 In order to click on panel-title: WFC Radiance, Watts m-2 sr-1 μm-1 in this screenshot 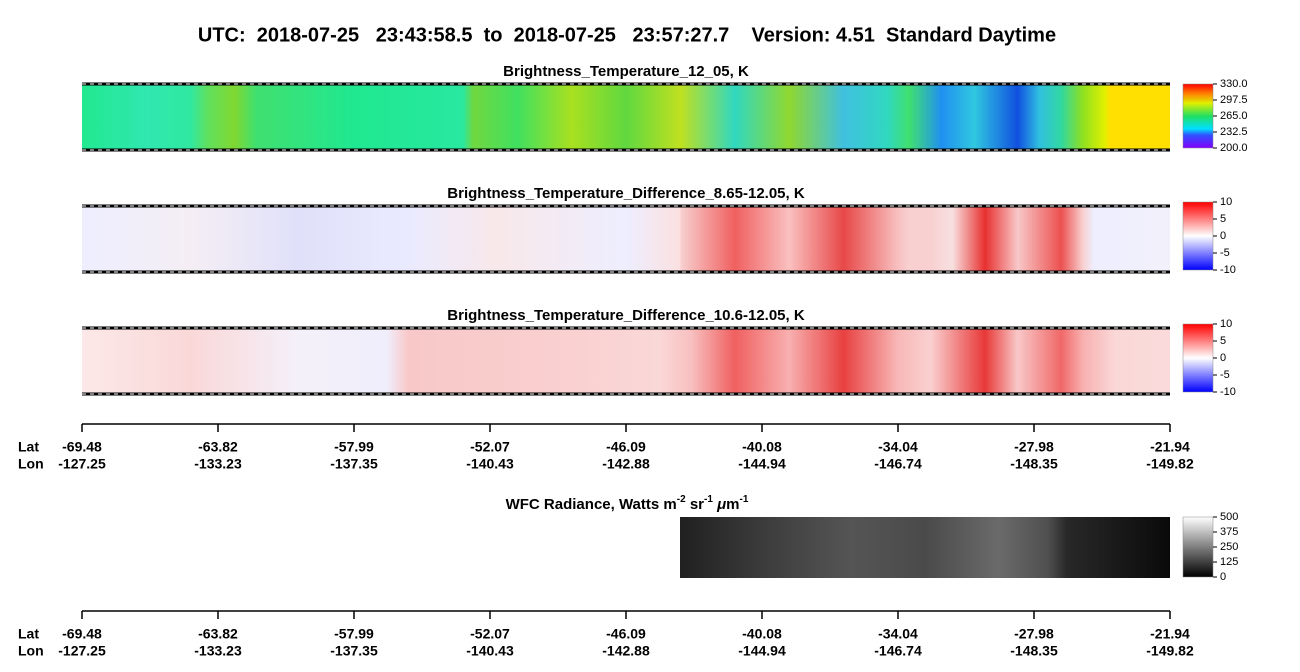, I will do `click(627, 503)`.